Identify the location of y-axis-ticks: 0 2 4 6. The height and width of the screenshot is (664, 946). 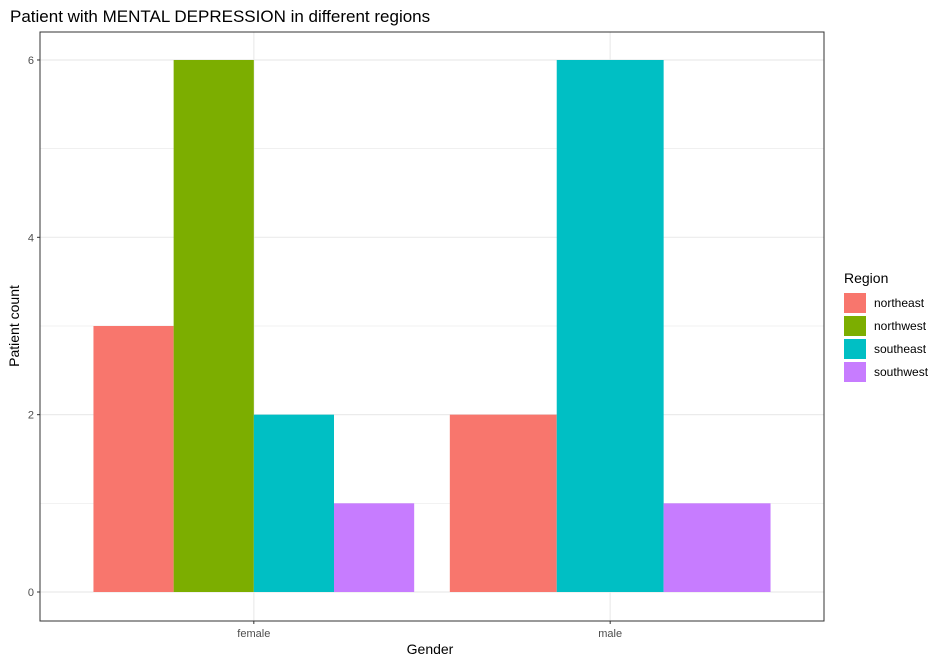
(34, 327).